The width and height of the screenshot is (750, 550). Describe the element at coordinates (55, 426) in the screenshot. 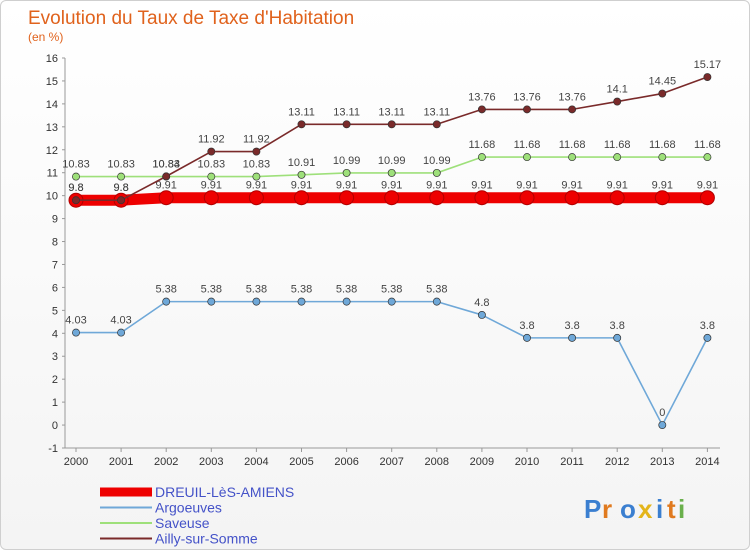

I see `y-tick-label: 0` at that location.